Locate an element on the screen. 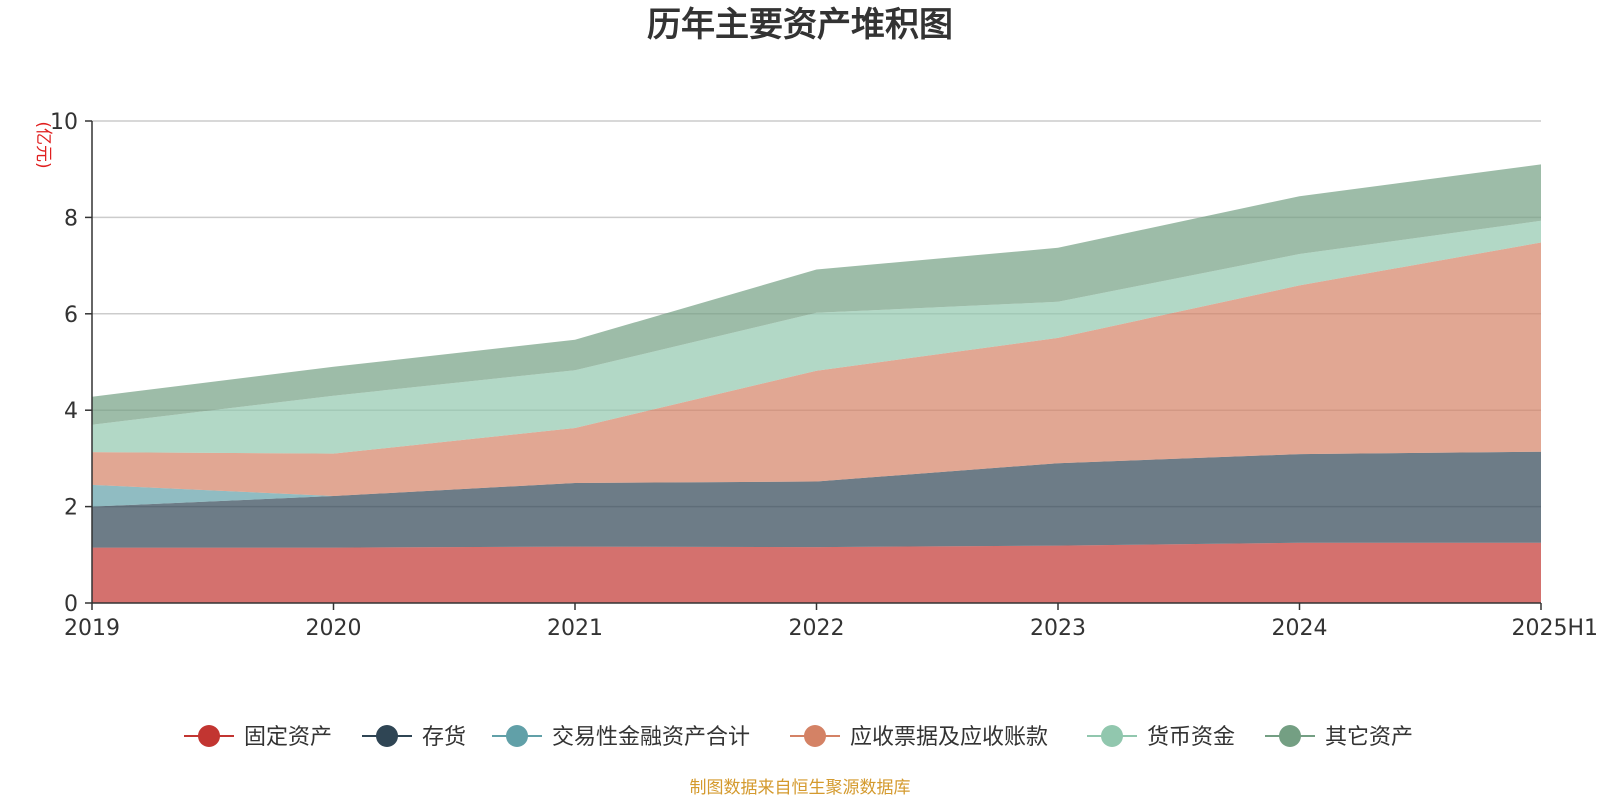  legend-item: 其它资产 is located at coordinates (1339, 737).